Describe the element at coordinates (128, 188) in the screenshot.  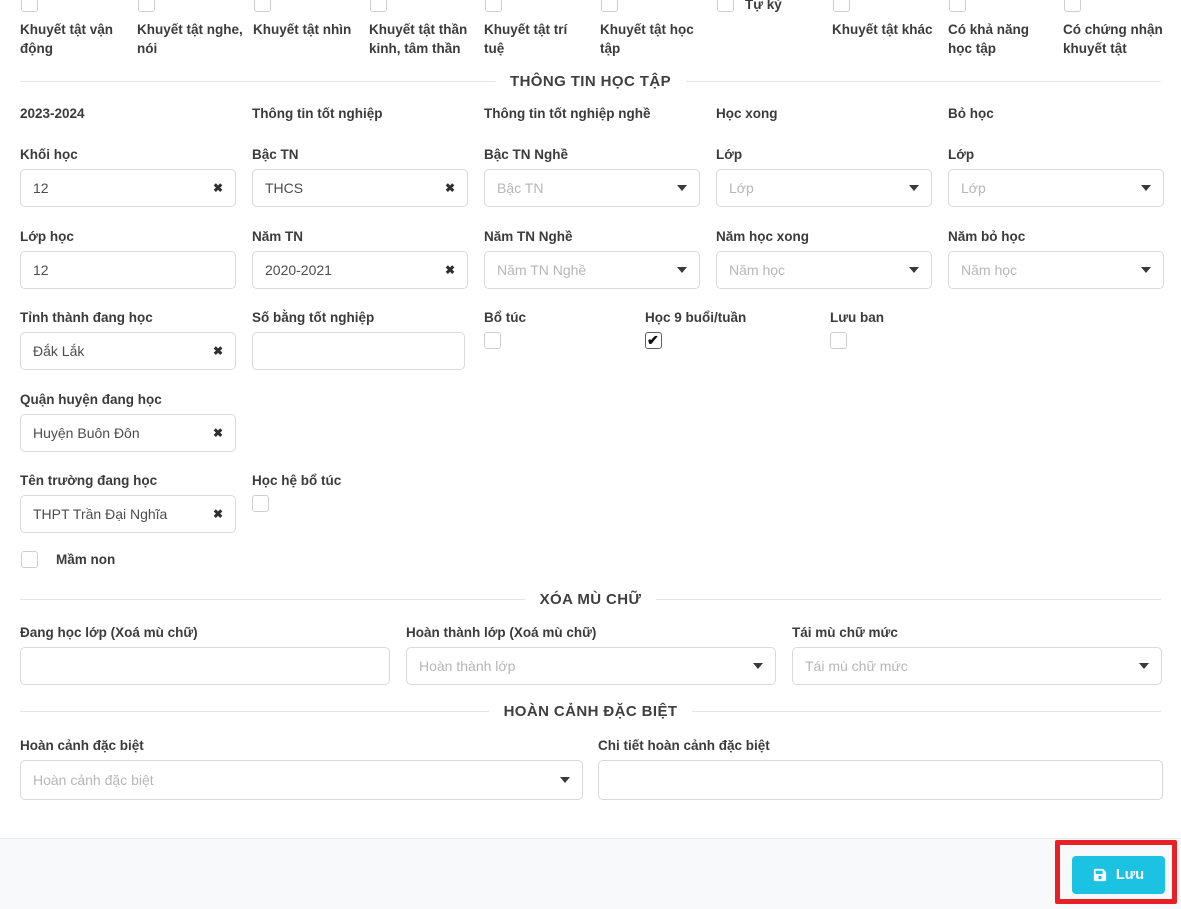
I see `khoi-hoc-input: 12 ✖` at that location.